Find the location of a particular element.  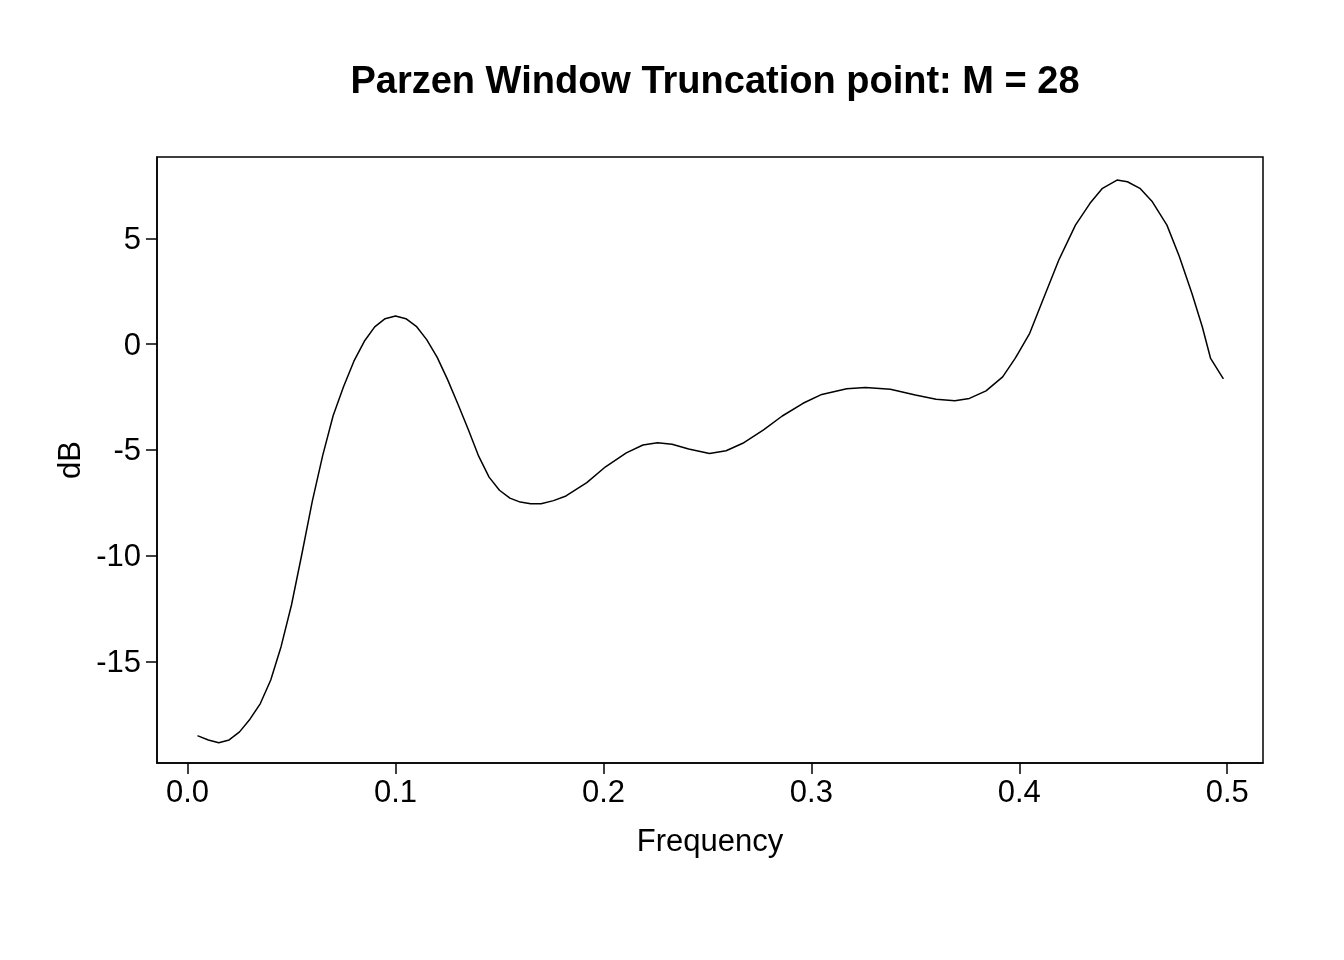

chart-title: Parzen Window Truncation point: M = 28 is located at coordinates (715, 80).